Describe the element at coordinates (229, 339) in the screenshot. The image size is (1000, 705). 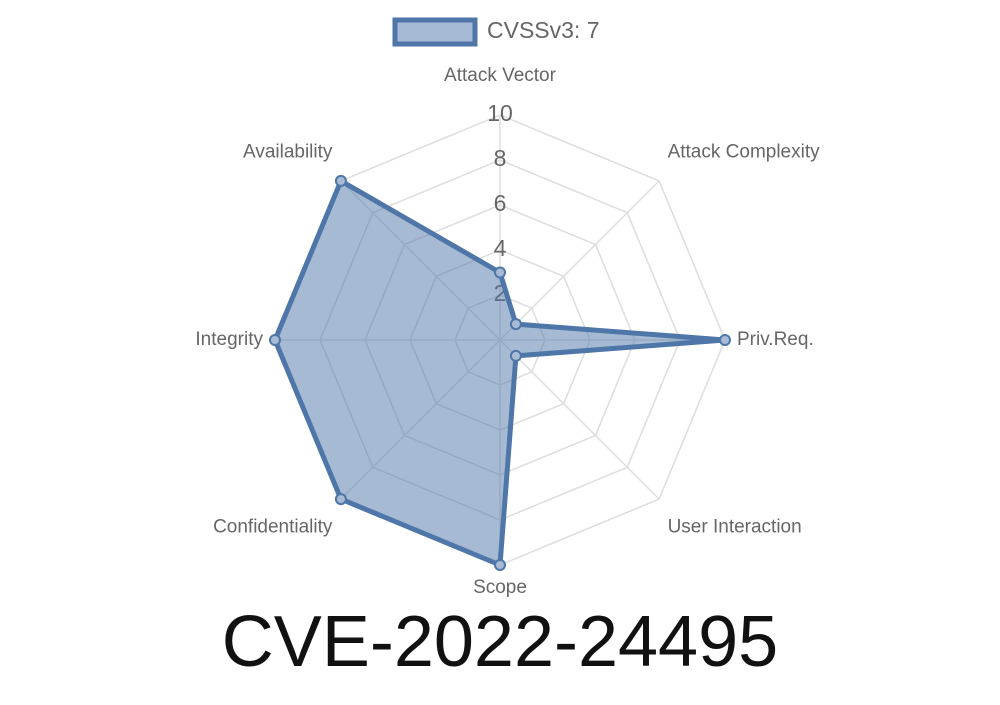
I see `axis-label: Integrity` at that location.